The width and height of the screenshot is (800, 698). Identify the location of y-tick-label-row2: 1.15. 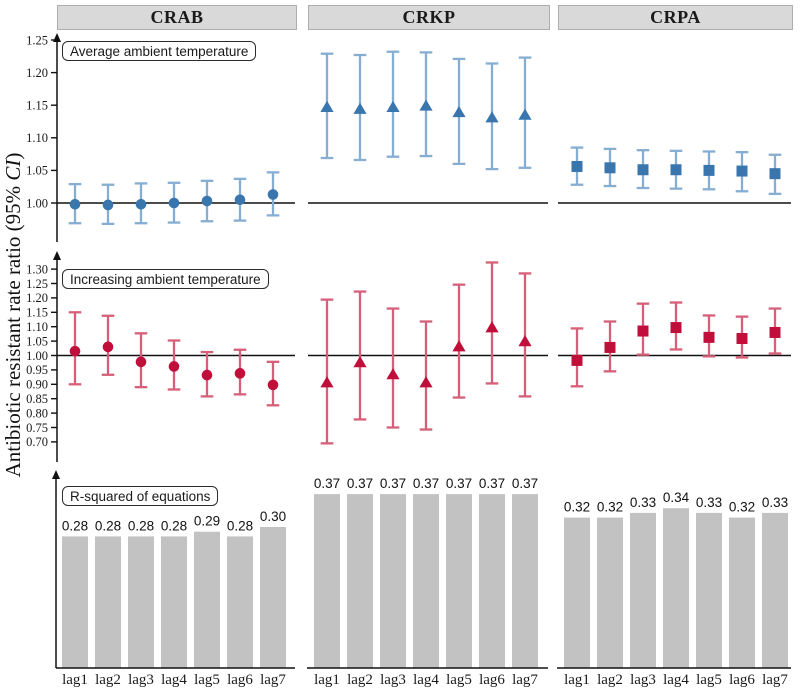
(37, 313).